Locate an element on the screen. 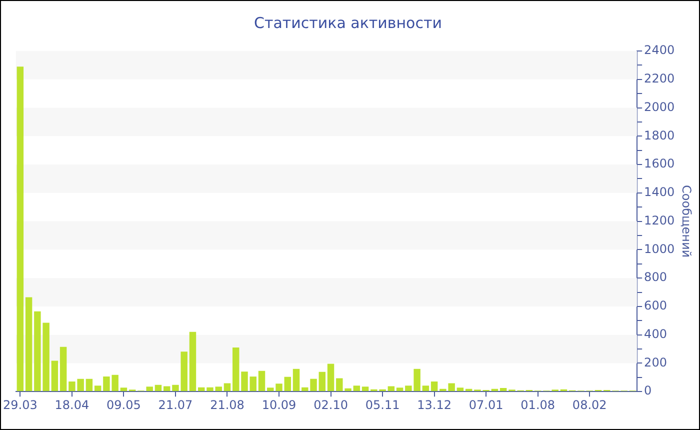 The width and height of the screenshot is (700, 430). y-tick-label: 400 is located at coordinates (655, 333).